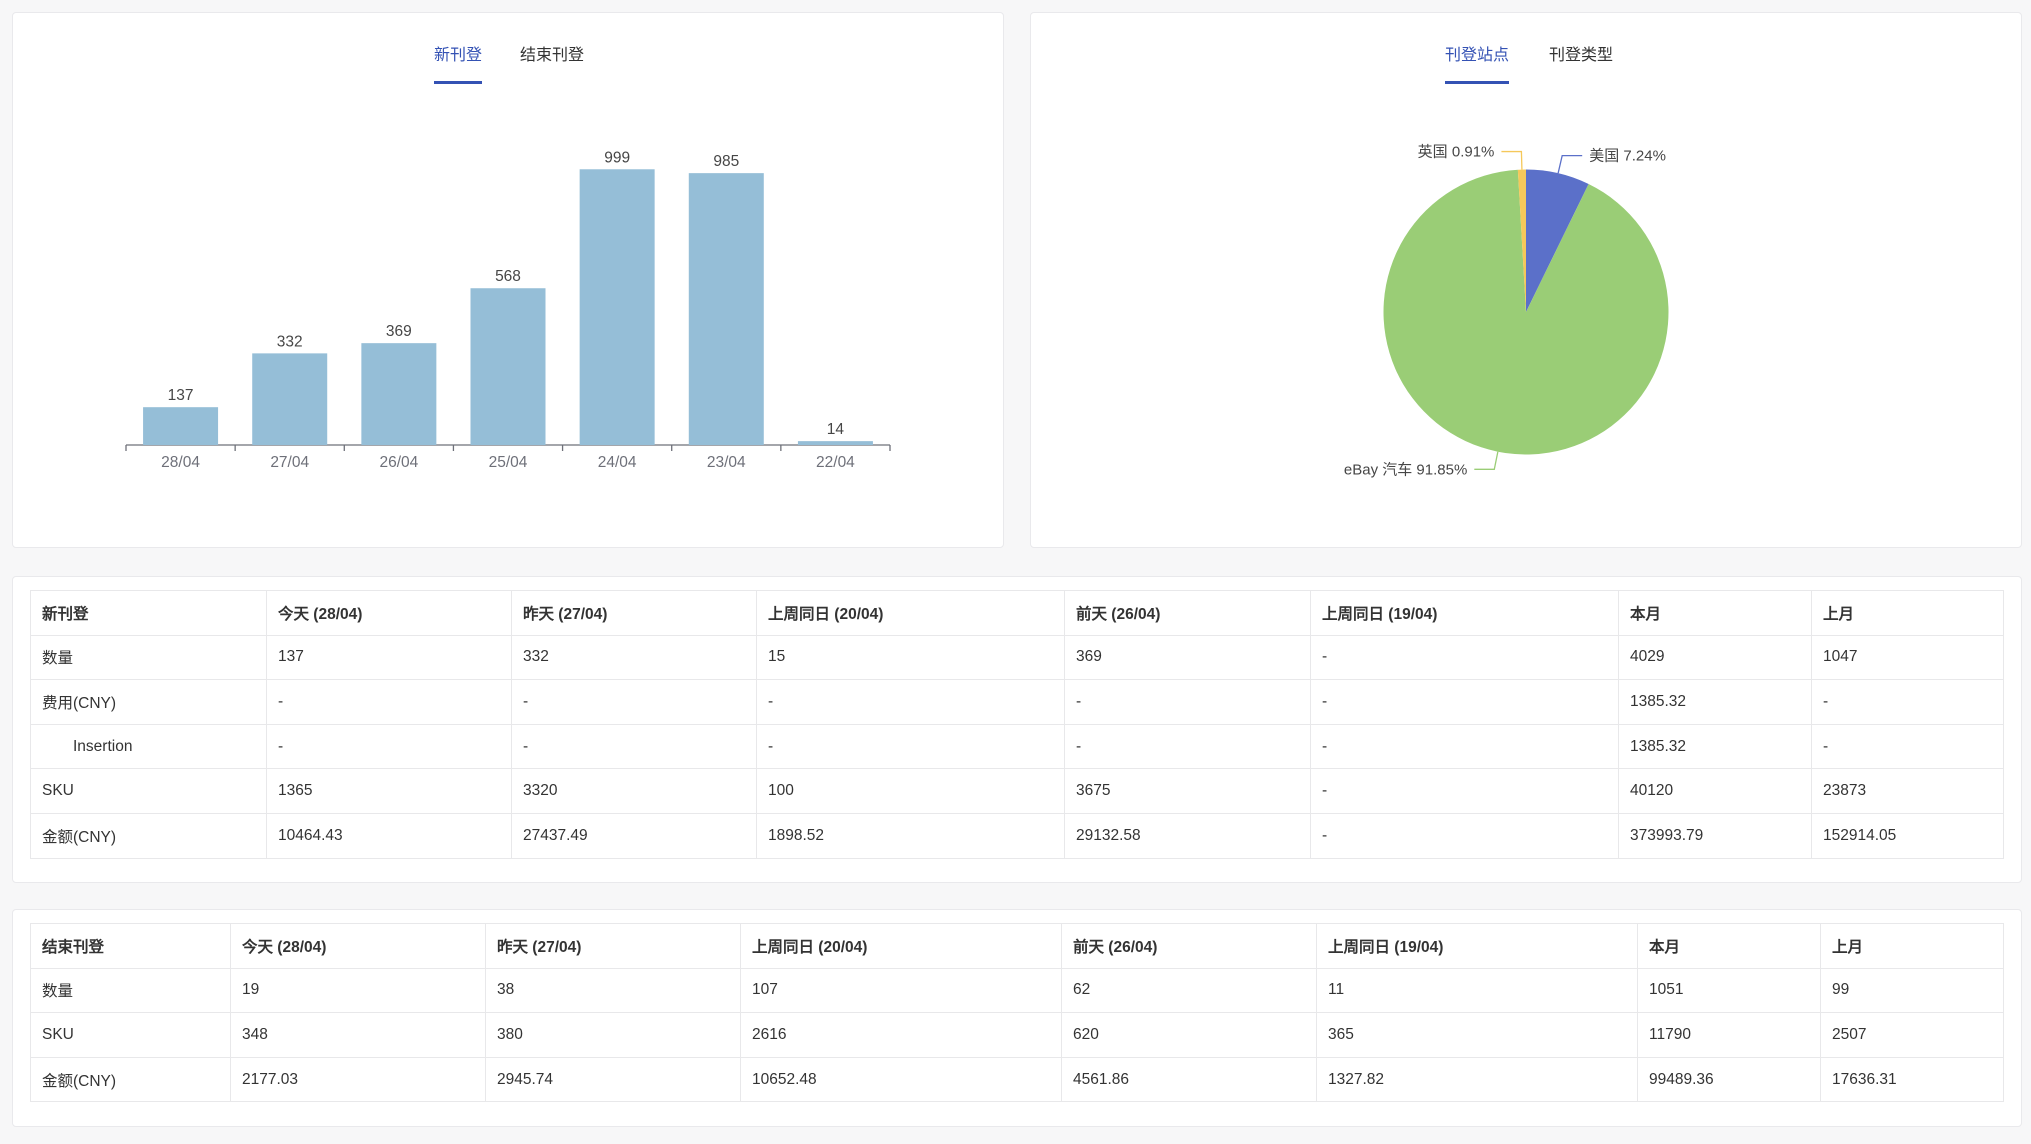 The image size is (2031, 1144). What do you see at coordinates (398, 462) in the screenshot?
I see `x-tick-label: 26/04` at bounding box center [398, 462].